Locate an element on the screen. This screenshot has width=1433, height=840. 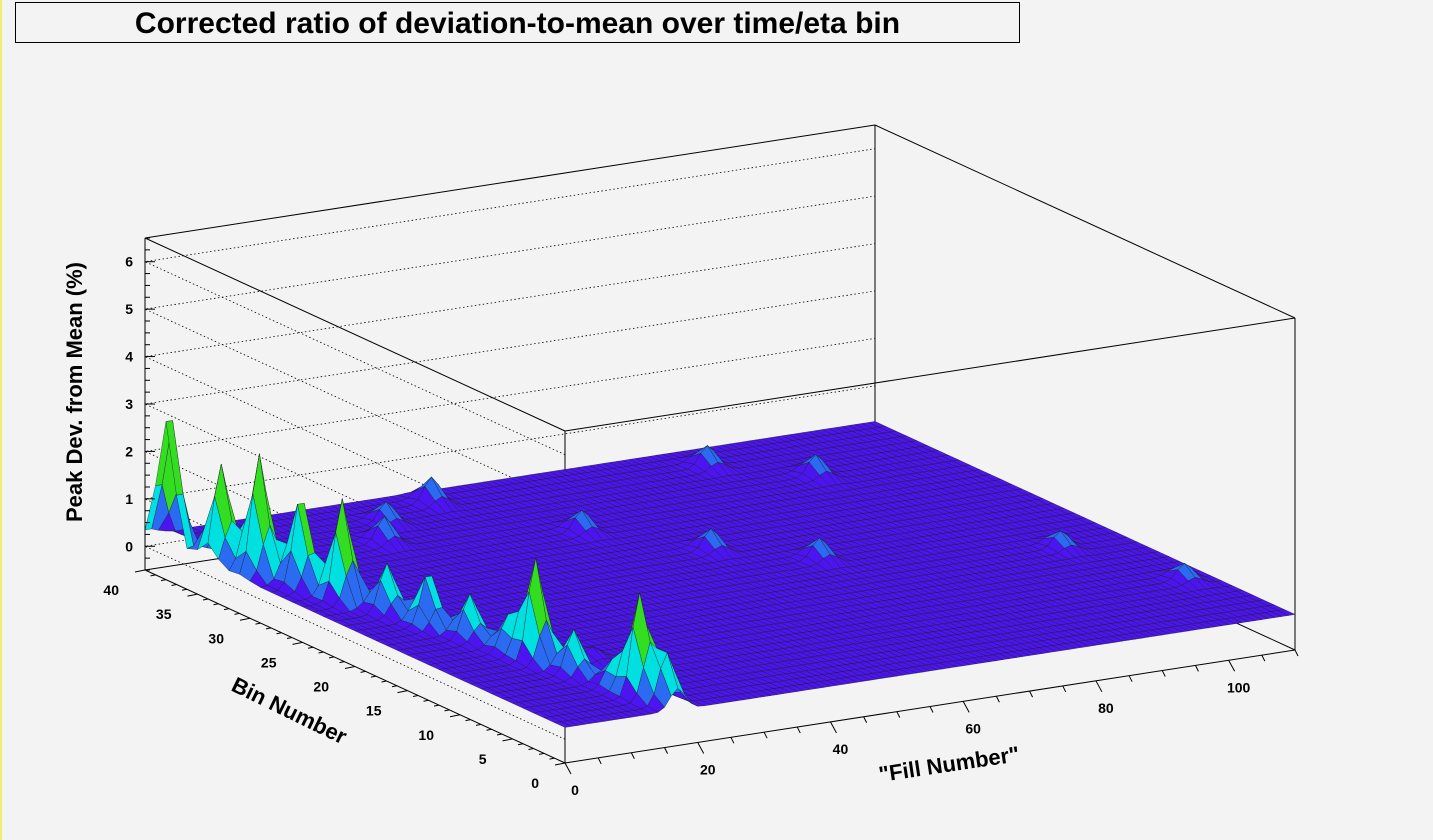
y-axis-label: Bin Number is located at coordinates (289, 710).